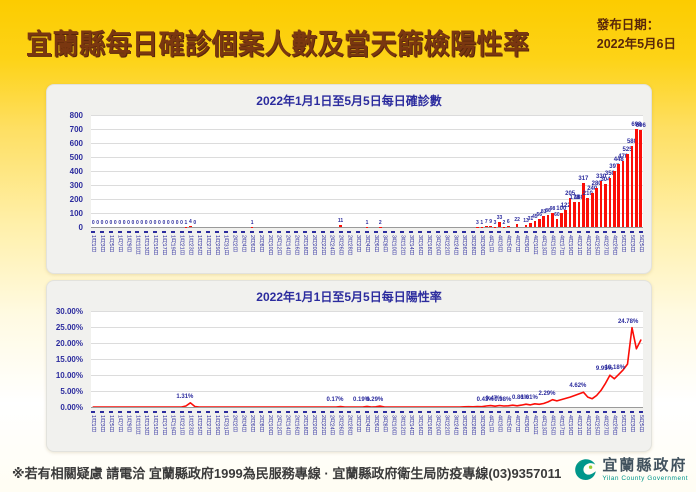 The width and height of the screenshot is (696, 492). What do you see at coordinates (186, 222) in the screenshot?
I see `bar-value-label: 1` at bounding box center [186, 222].